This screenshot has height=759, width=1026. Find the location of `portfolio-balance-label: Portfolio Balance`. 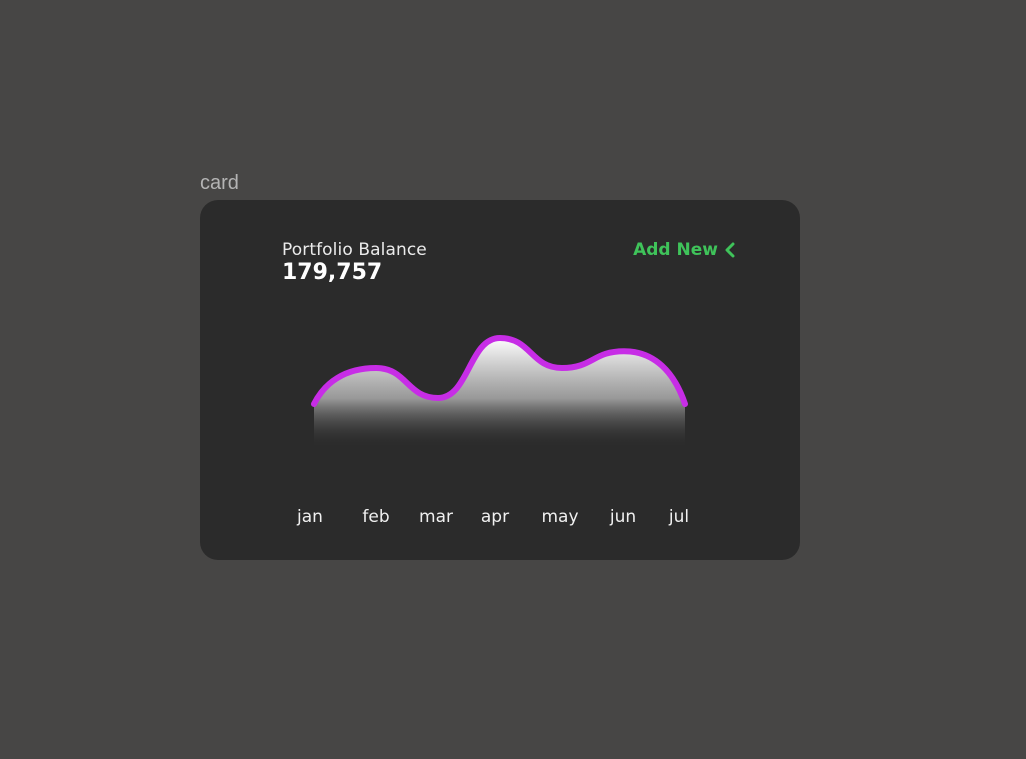

portfolio-balance-label: Portfolio Balance is located at coordinates (354, 250).